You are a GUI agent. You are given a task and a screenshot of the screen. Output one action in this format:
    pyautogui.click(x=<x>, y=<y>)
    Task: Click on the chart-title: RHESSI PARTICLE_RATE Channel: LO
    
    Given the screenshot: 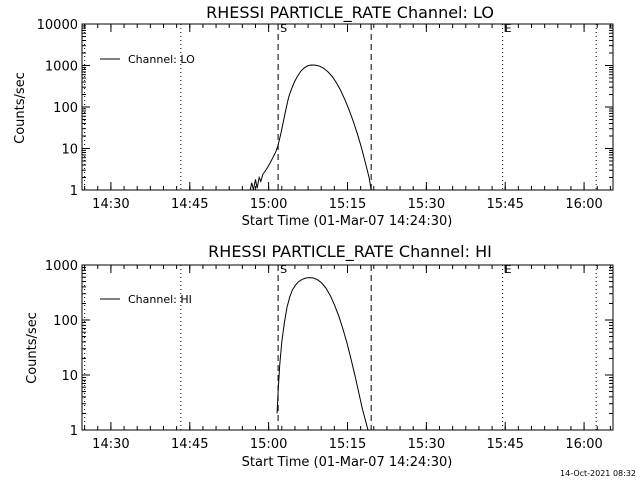 What is the action you would take?
    pyautogui.click(x=350, y=13)
    